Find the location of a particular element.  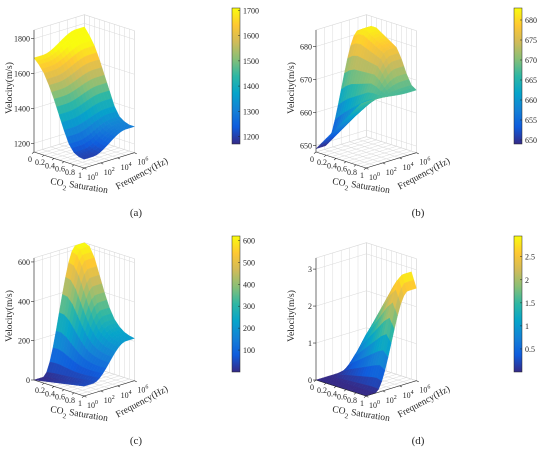

z-tick-label: 1800 is located at coordinates (22, 39).